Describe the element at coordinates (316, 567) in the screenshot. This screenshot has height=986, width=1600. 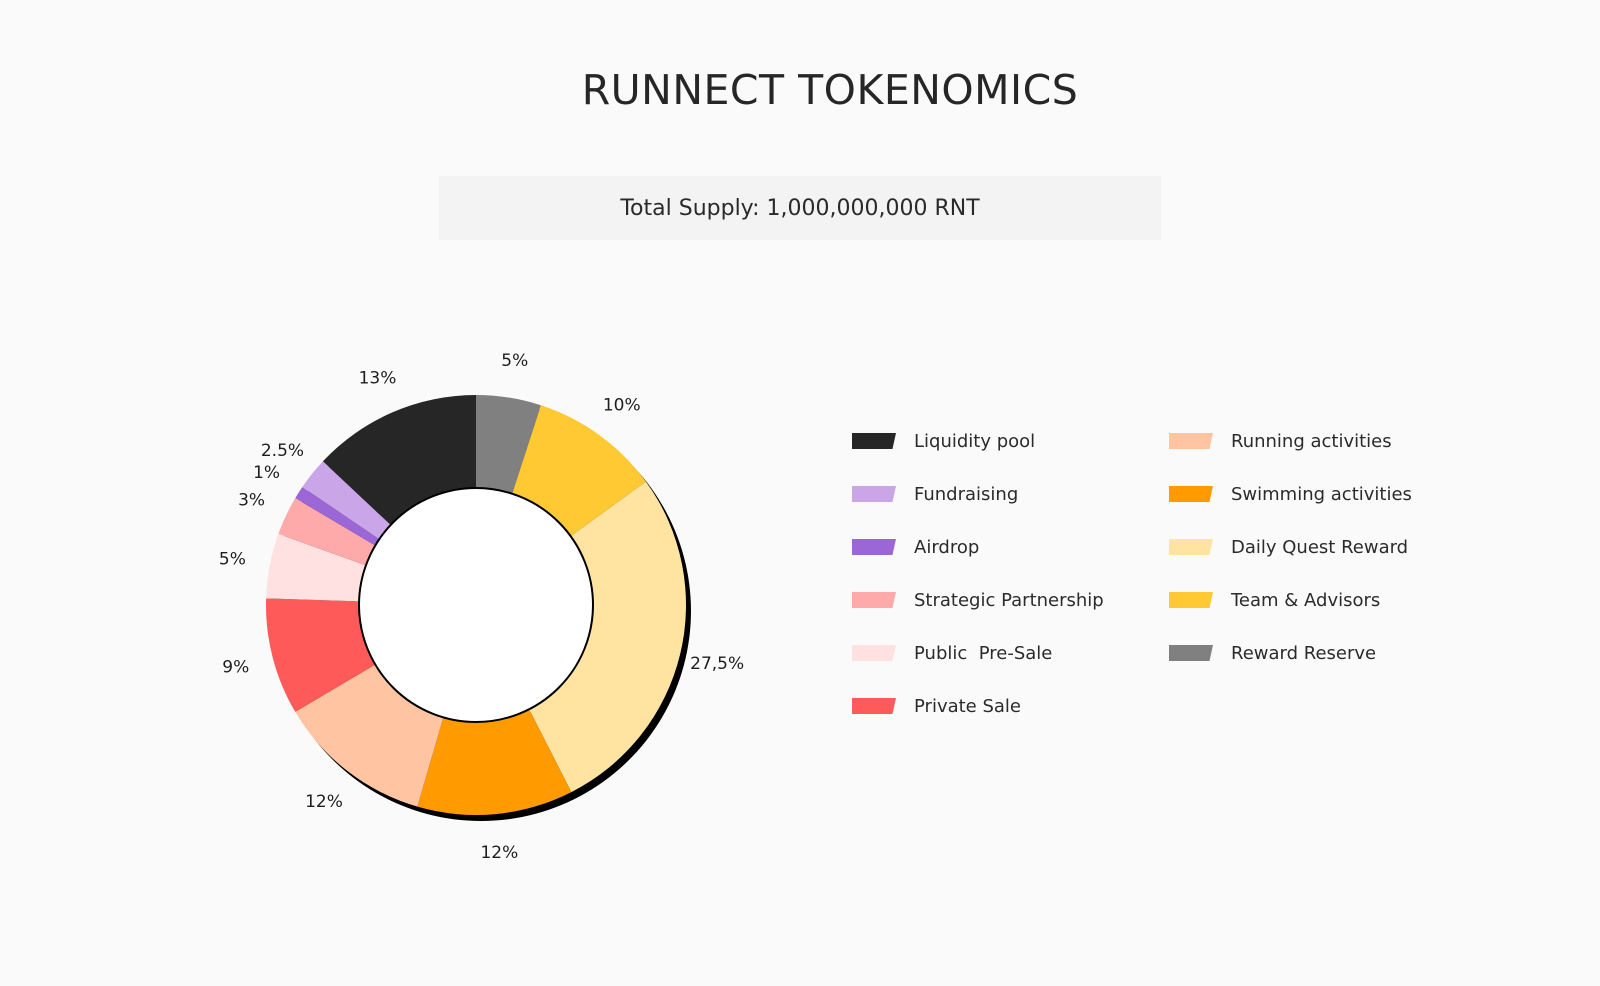
I see `slice-public-pre-sale` at that location.